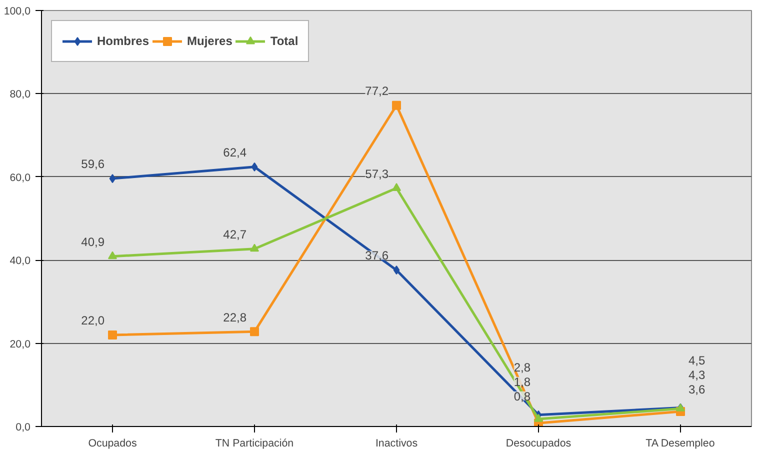 Image resolution: width=761 pixels, height=452 pixels. What do you see at coordinates (522, 367) in the screenshot?
I see `data-label: 2,8` at bounding box center [522, 367].